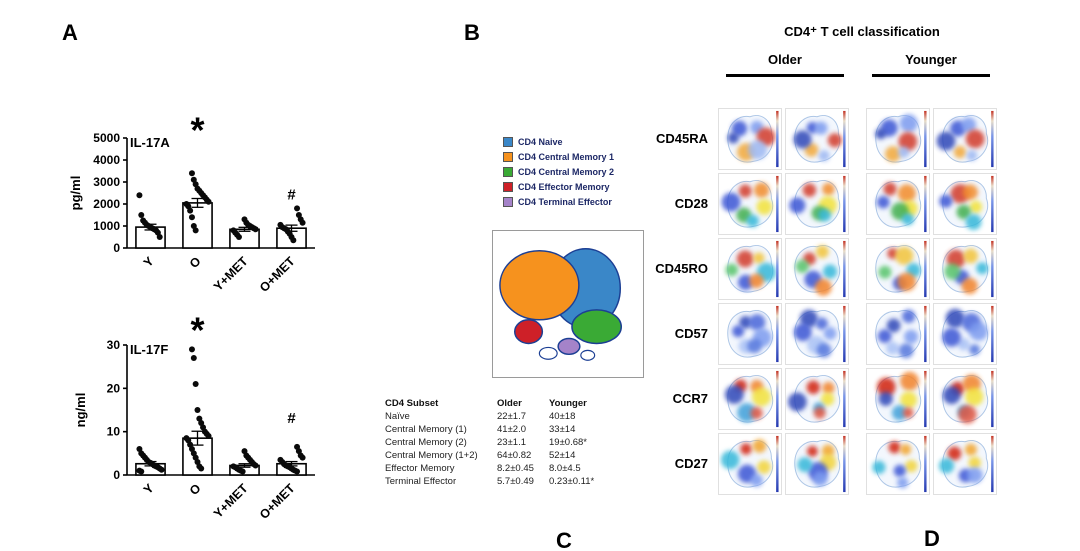  Describe the element at coordinates (149, 262) in the screenshot. I see `svg-text: Y` at that location.